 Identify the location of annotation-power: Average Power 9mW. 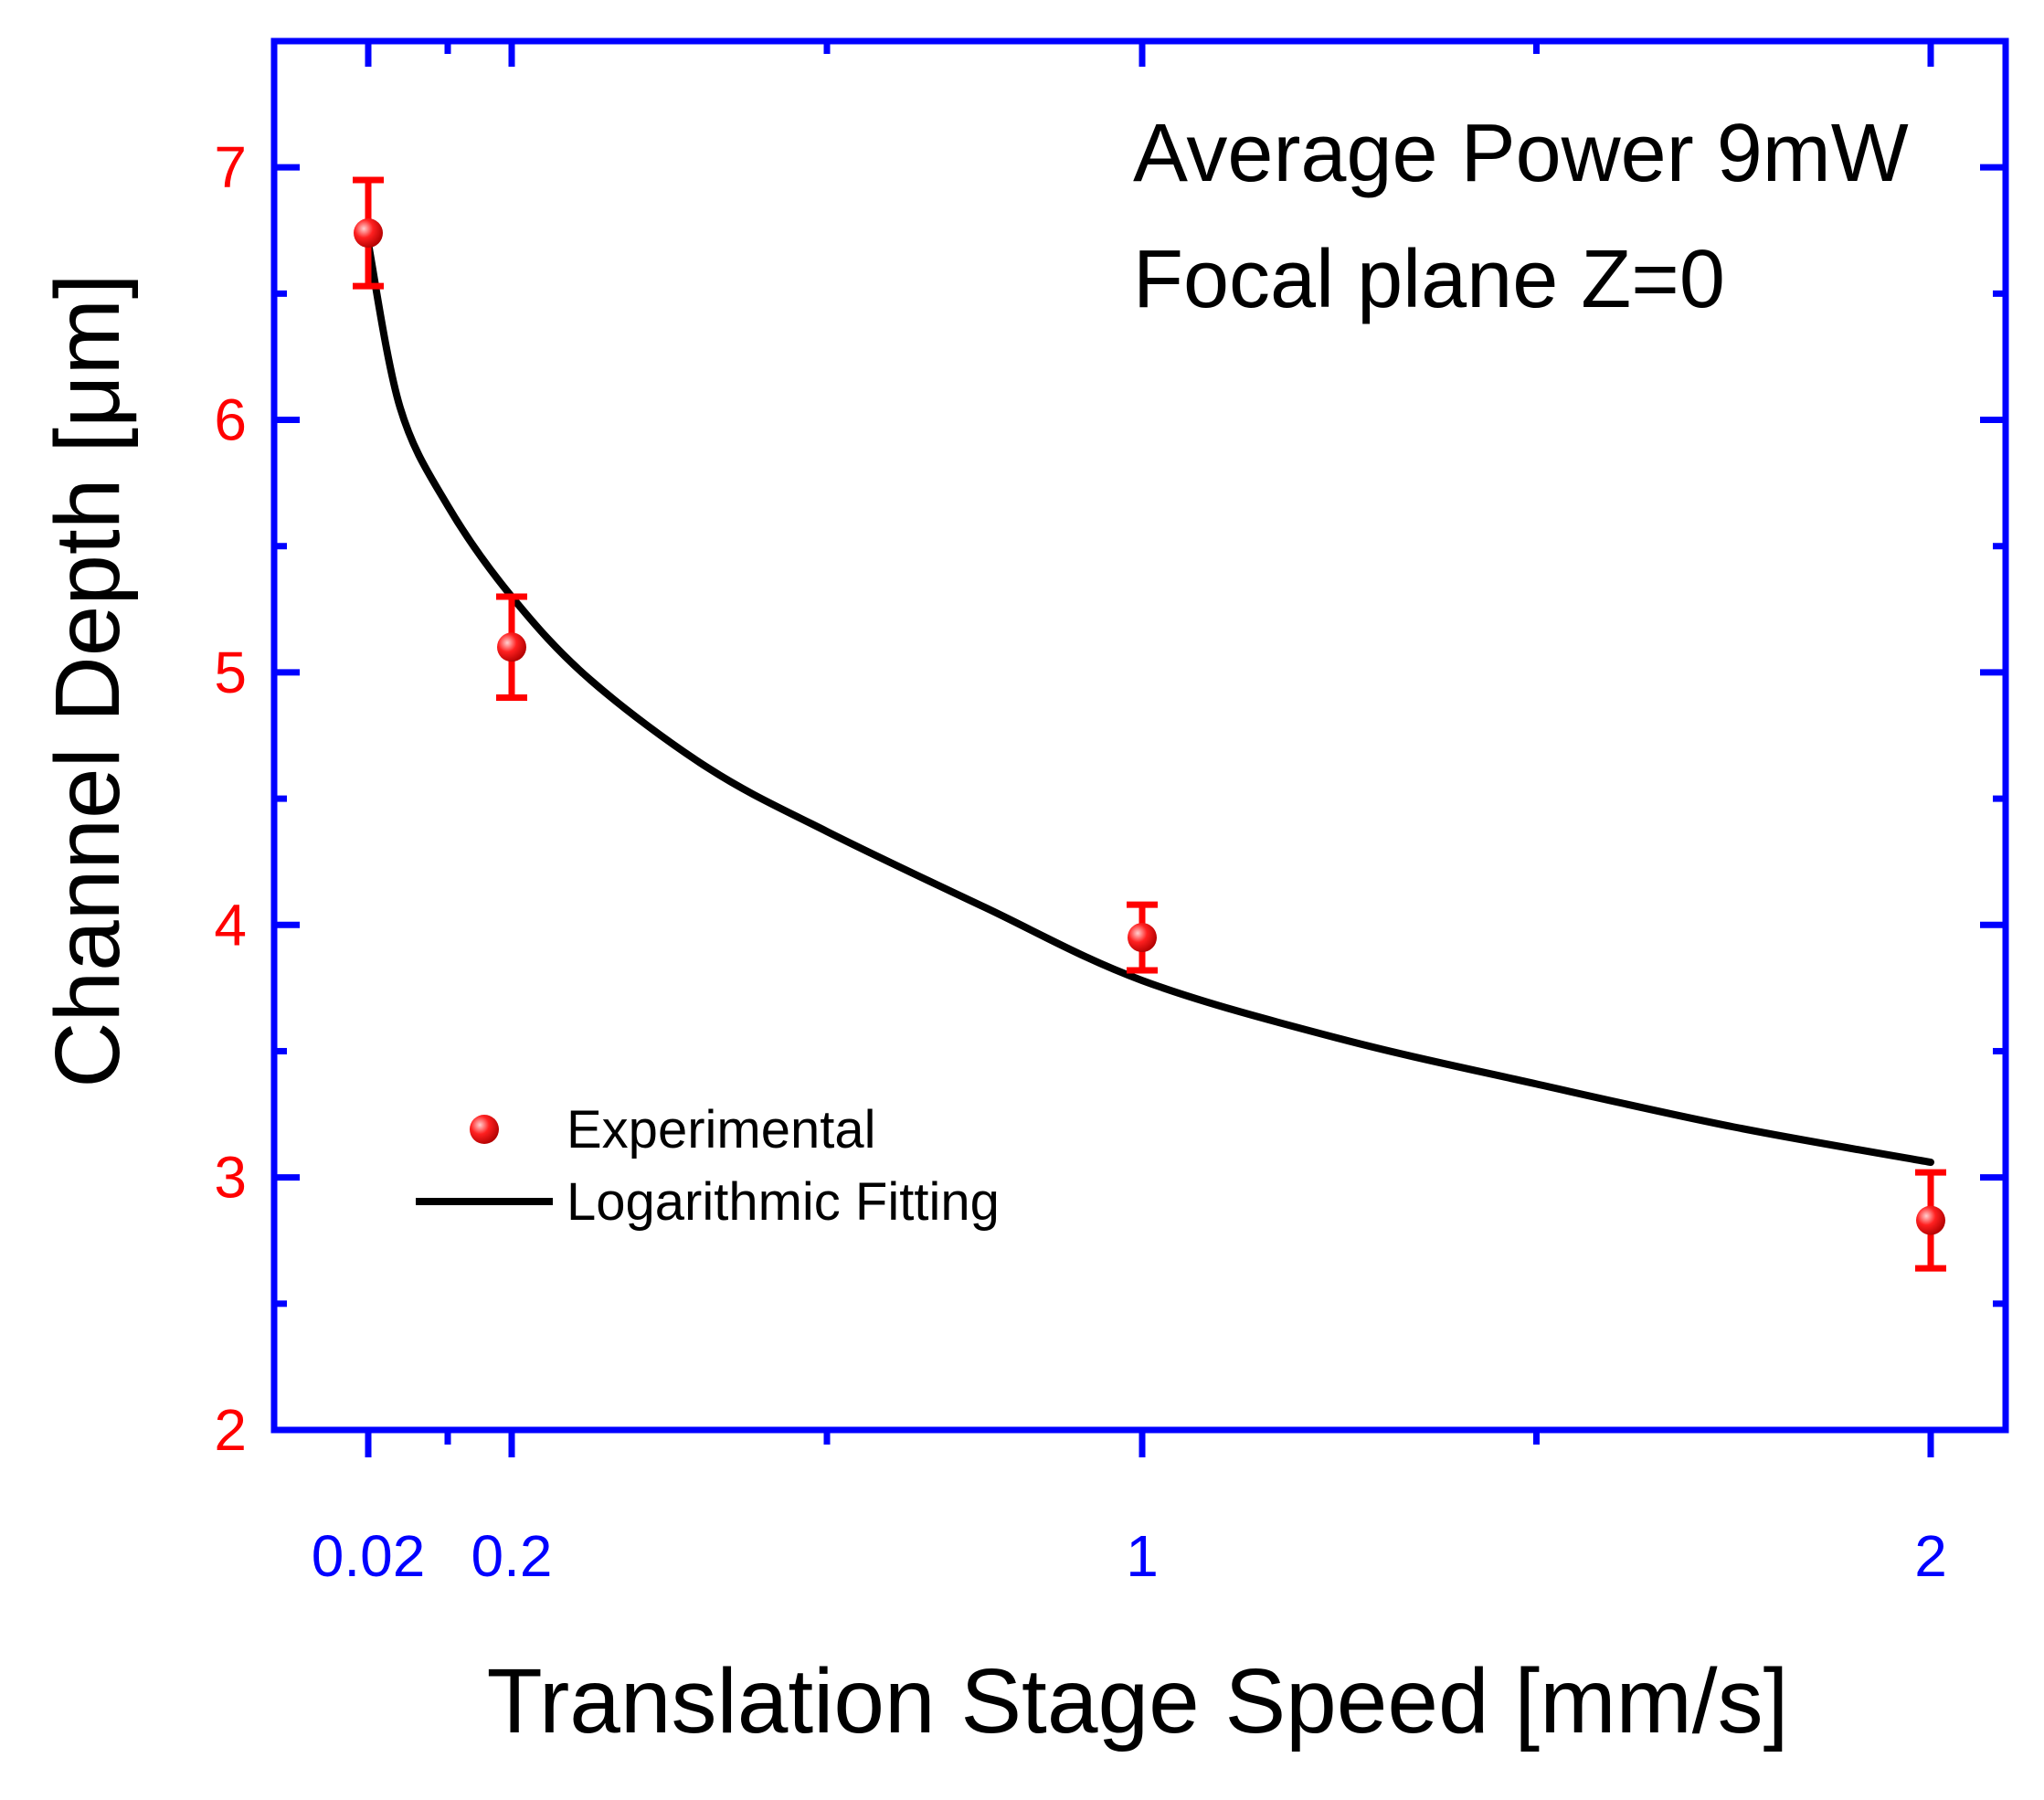
(1521, 153).